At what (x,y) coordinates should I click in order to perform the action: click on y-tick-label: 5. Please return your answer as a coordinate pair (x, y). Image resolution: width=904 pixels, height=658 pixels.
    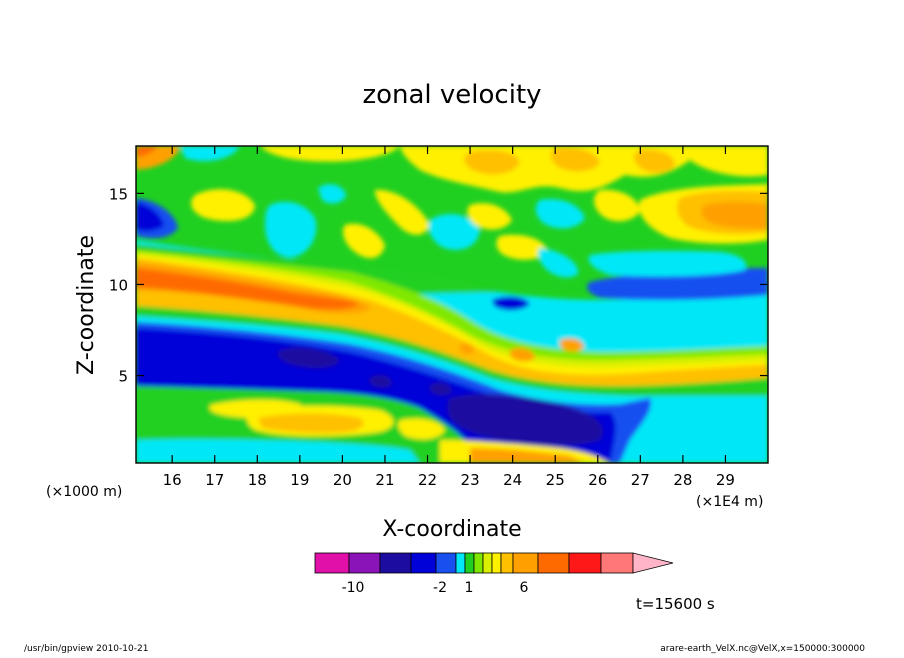
    Looking at the image, I should click on (123, 377).